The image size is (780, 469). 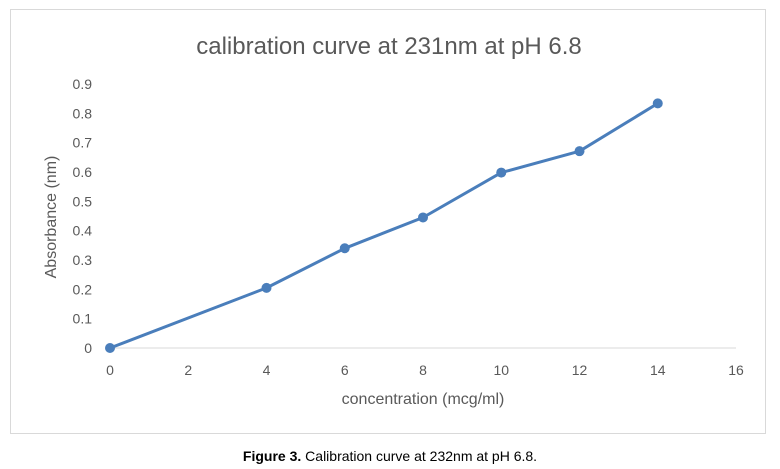 I want to click on y-tick-label: 0.7, so click(x=83, y=143).